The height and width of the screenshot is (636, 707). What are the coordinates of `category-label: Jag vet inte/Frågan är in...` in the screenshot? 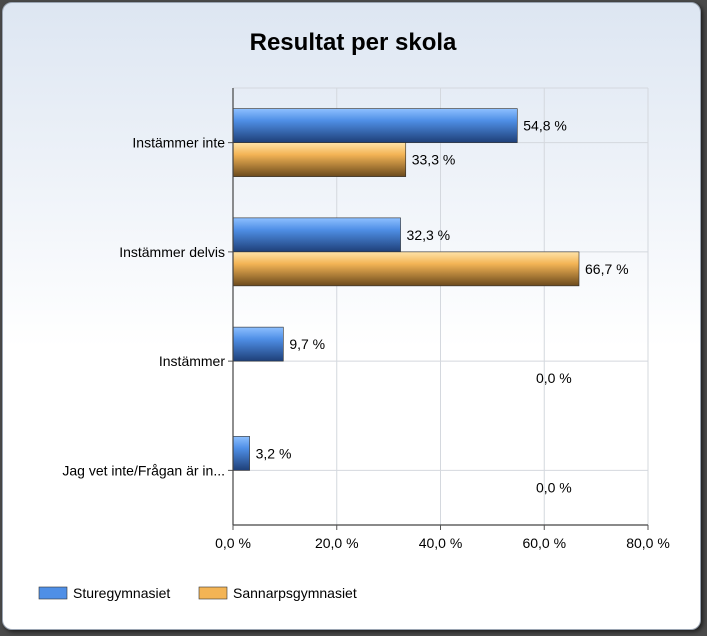 It's located at (143, 470).